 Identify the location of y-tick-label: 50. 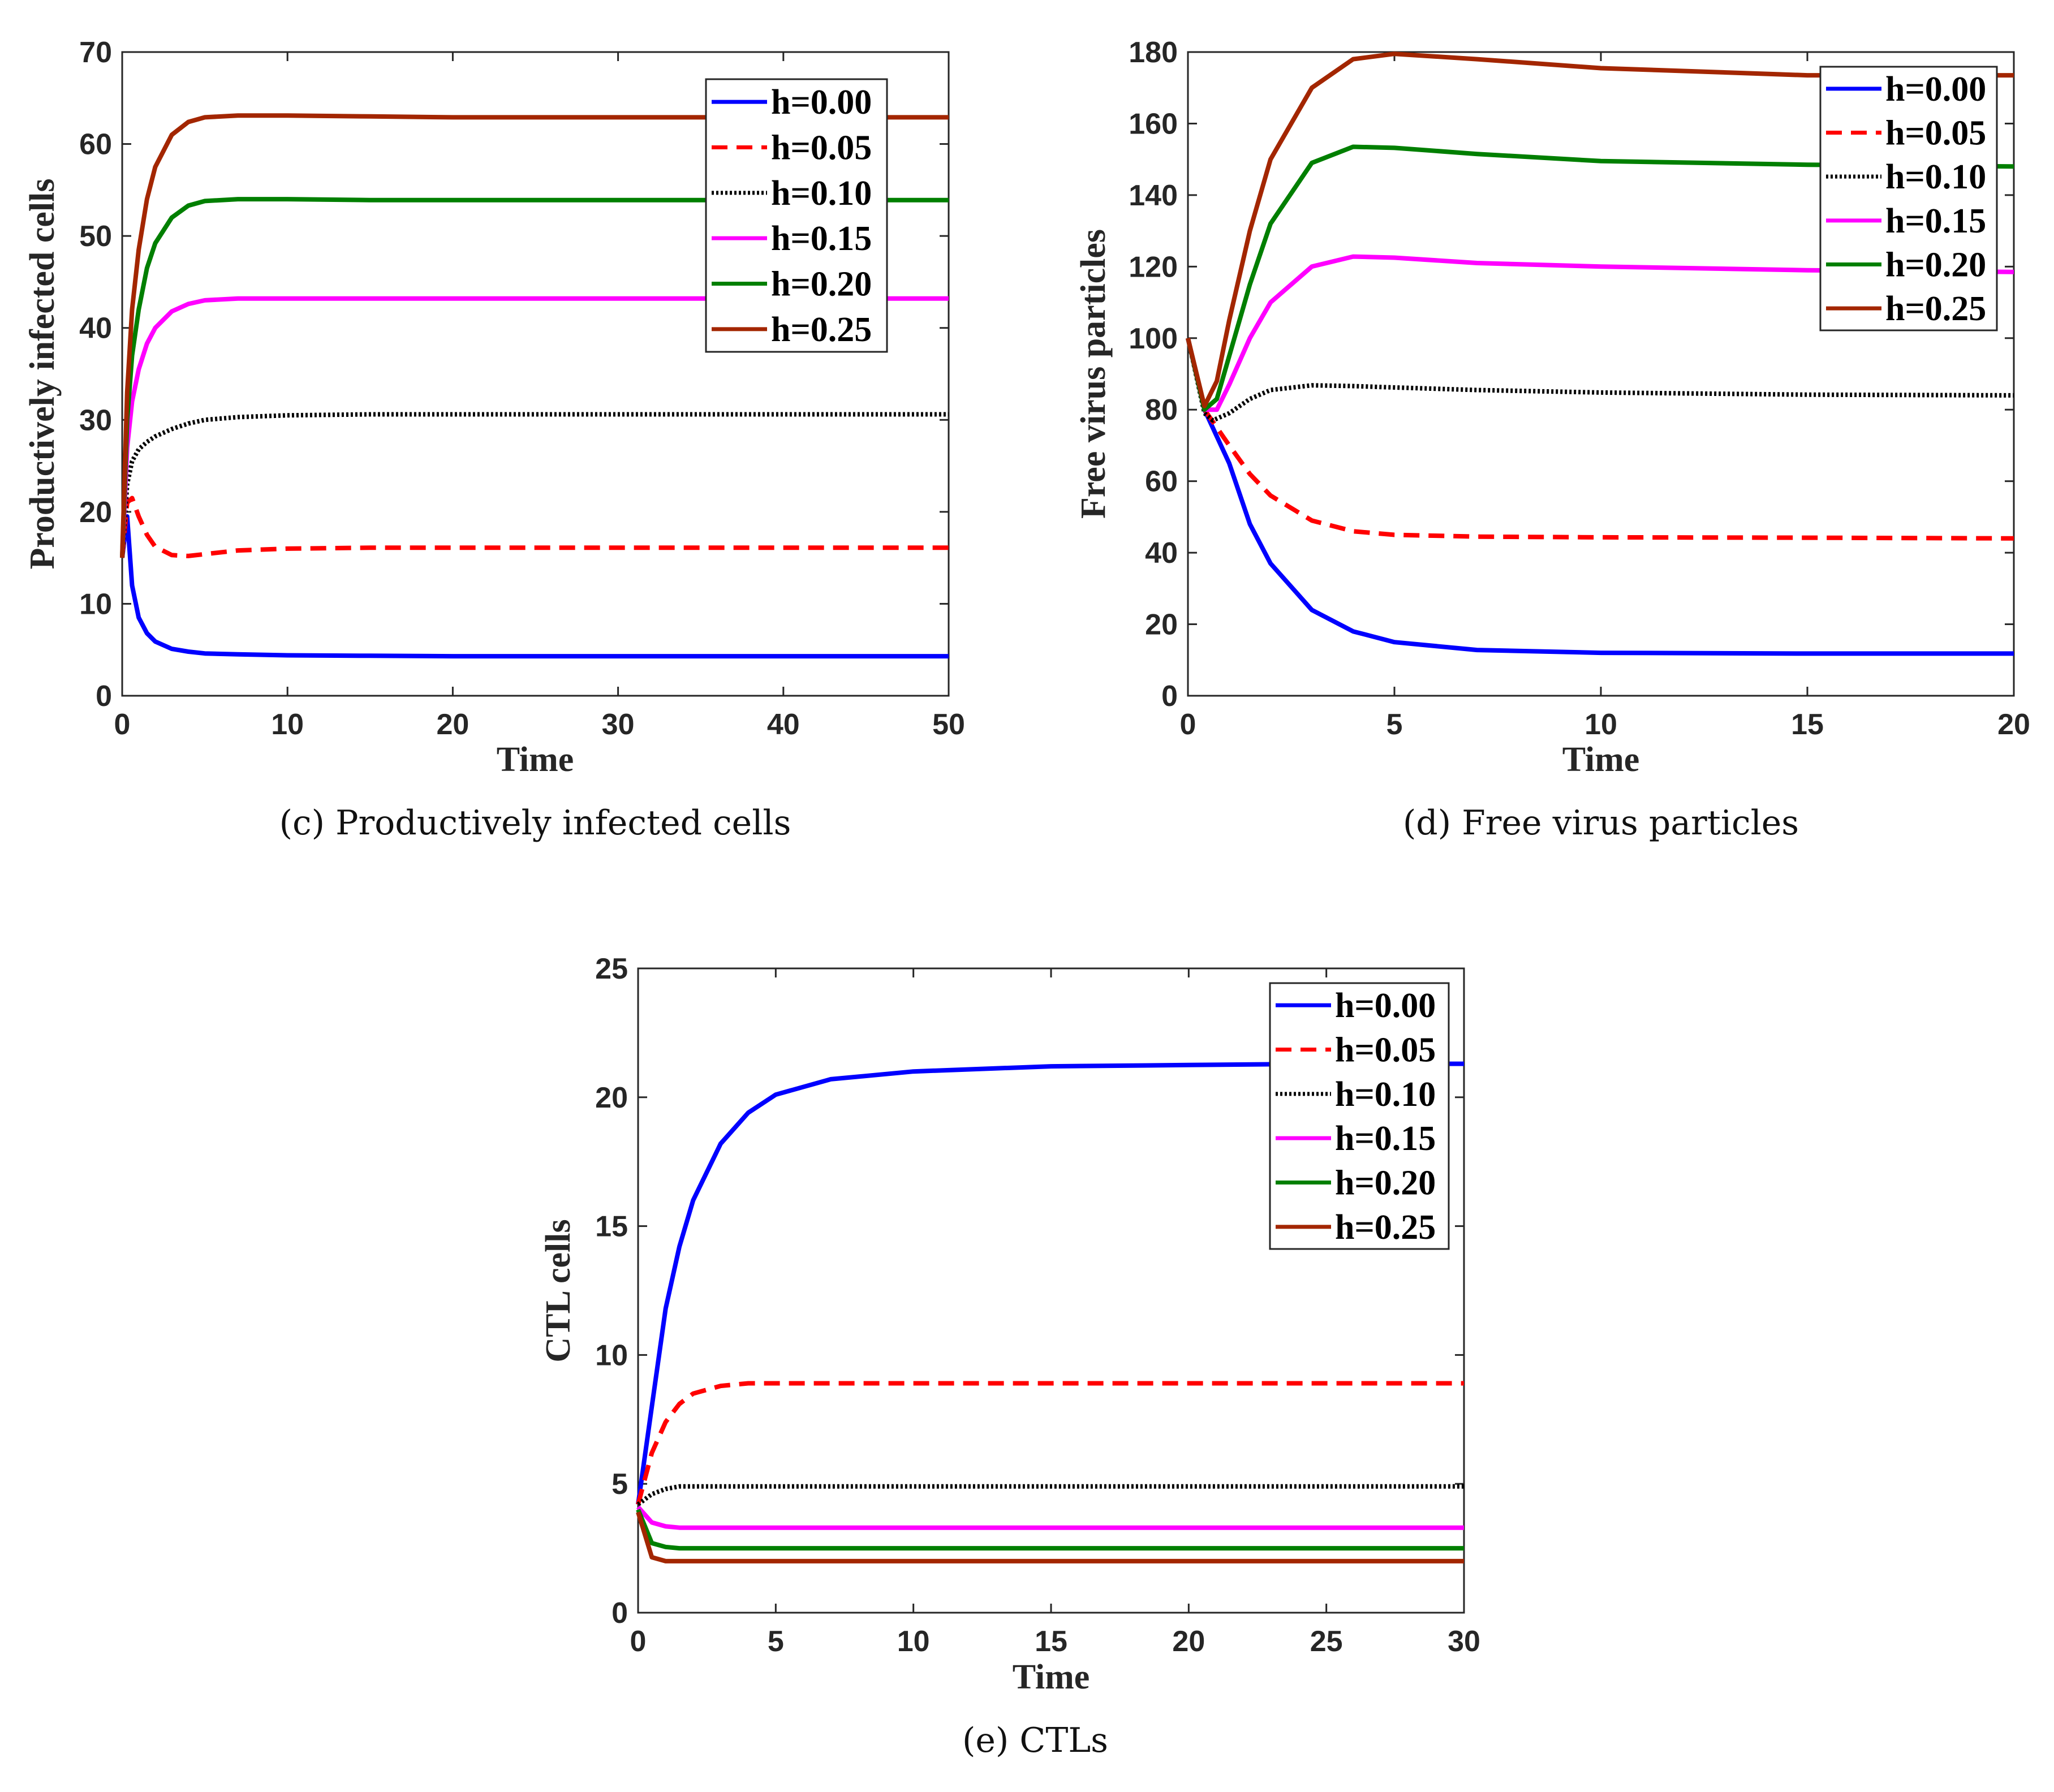
(95, 236).